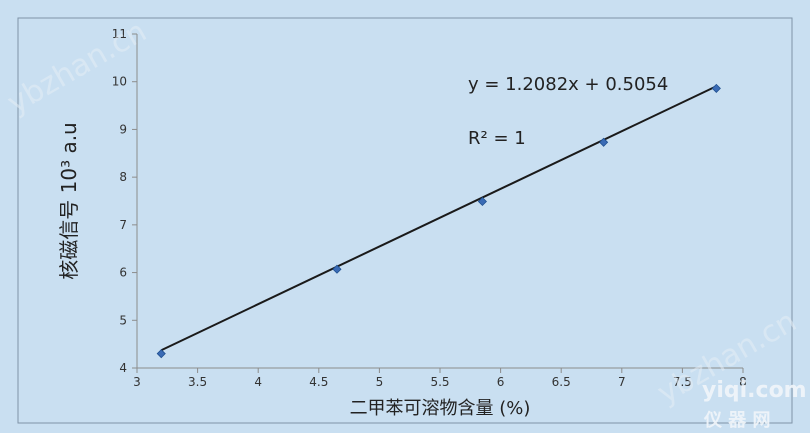  I want to click on x-tick-label: 8, so click(743, 382).